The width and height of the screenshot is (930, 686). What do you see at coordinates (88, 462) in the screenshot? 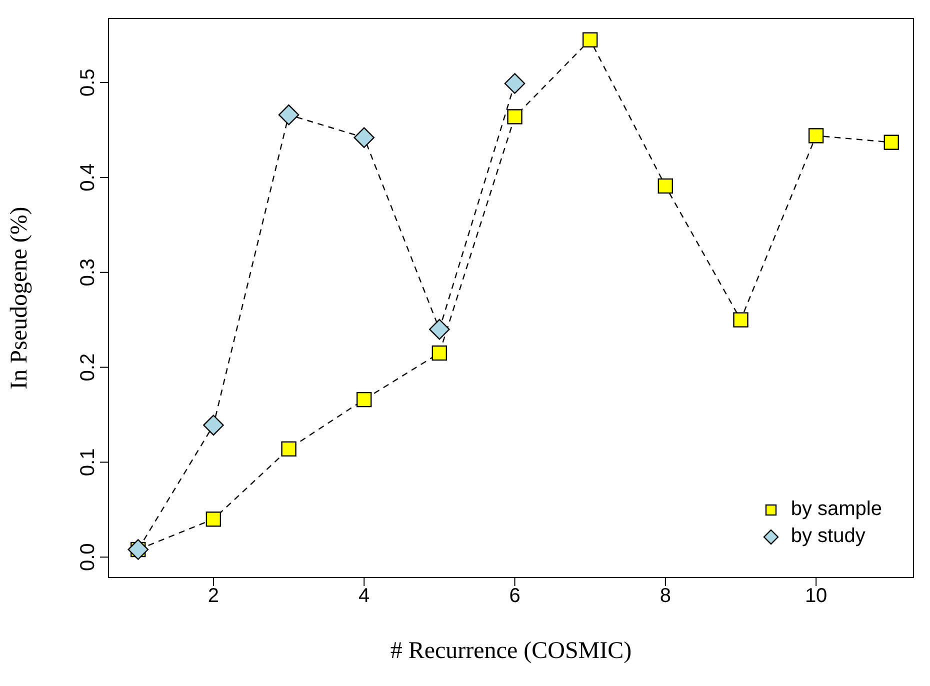
I see `y-tick-label: 0.1` at bounding box center [88, 462].